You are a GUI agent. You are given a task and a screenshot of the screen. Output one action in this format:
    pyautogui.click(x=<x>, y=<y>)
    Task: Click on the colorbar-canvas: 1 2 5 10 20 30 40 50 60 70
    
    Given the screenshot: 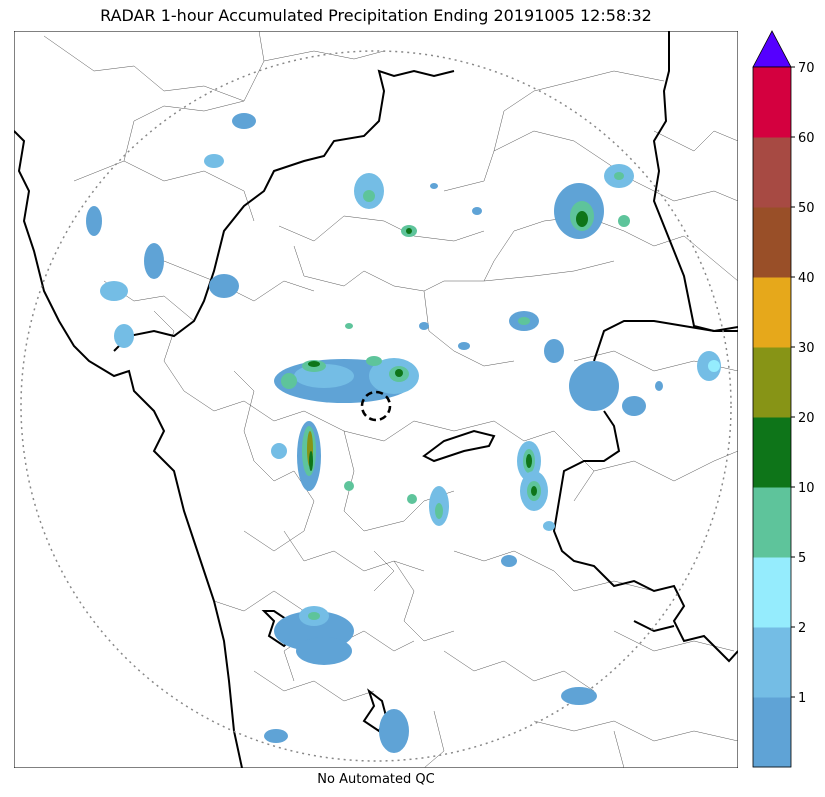 What is the action you would take?
    pyautogui.click(x=783, y=399)
    